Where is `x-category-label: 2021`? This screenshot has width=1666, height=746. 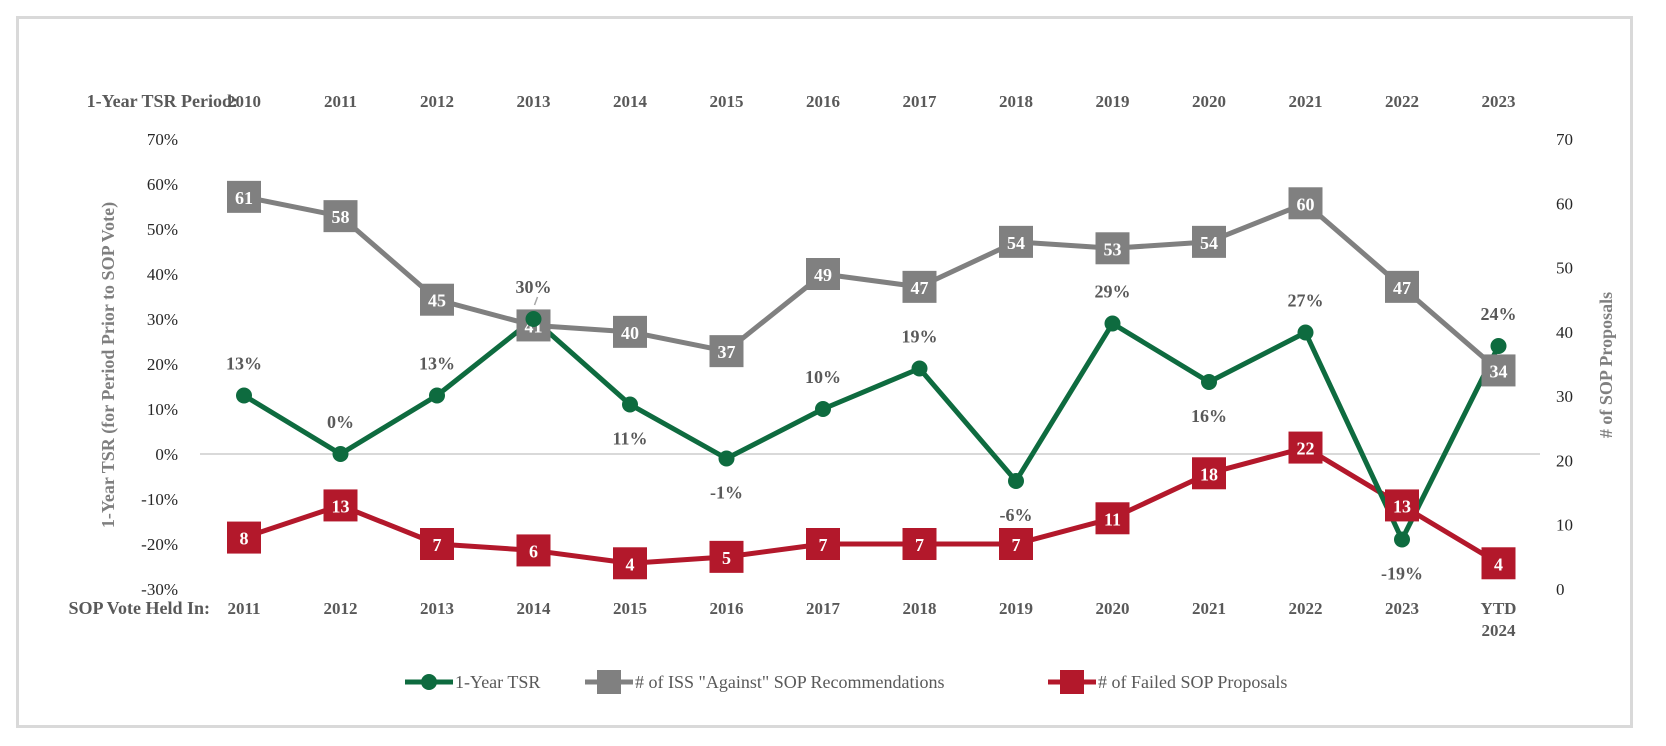
x-category-label: 2021 is located at coordinates (1209, 608).